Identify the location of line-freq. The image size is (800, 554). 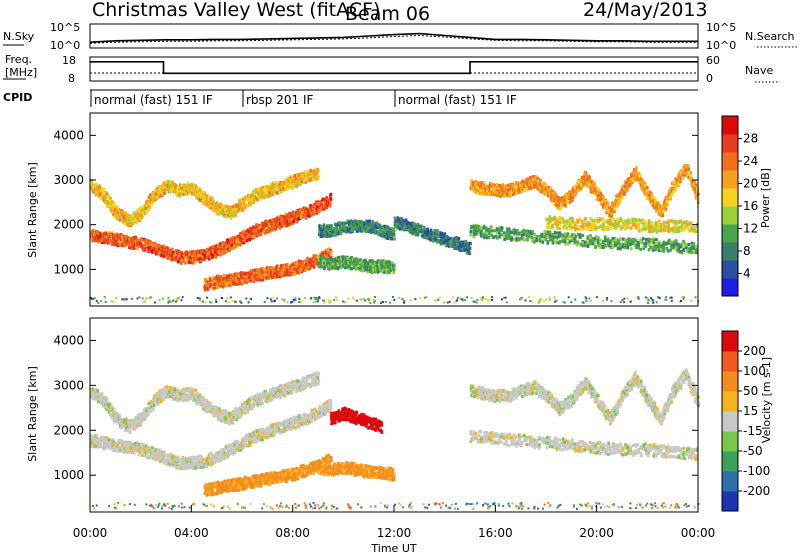
(394, 67).